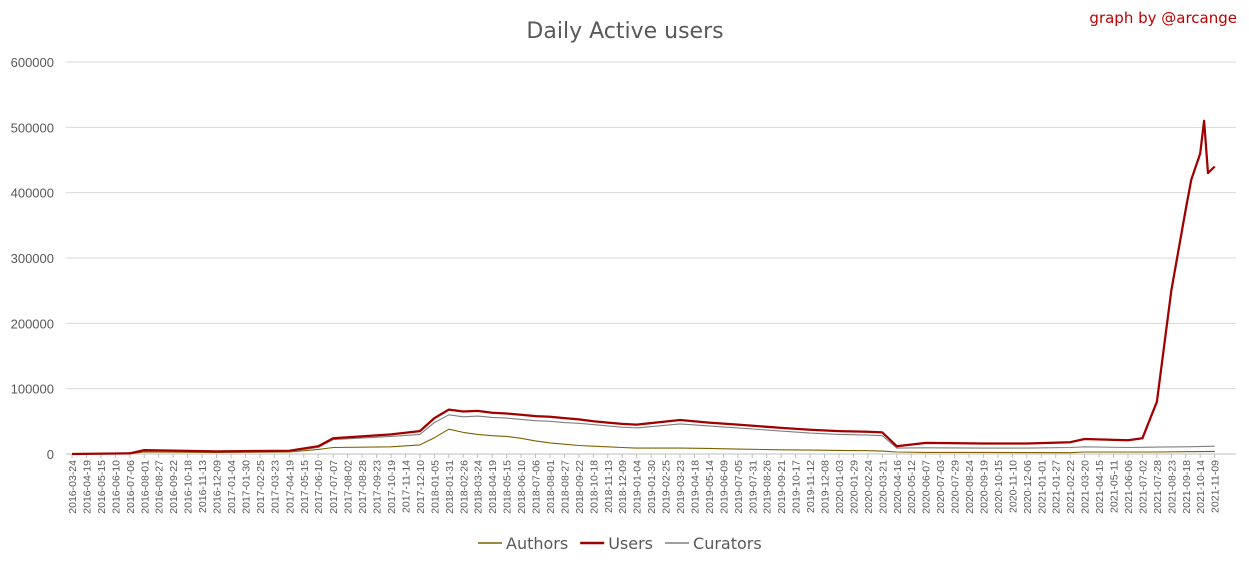 The height and width of the screenshot is (568, 1249). Describe the element at coordinates (638, 487) in the screenshot. I see `x-tick-label: 2019-01-04` at that location.